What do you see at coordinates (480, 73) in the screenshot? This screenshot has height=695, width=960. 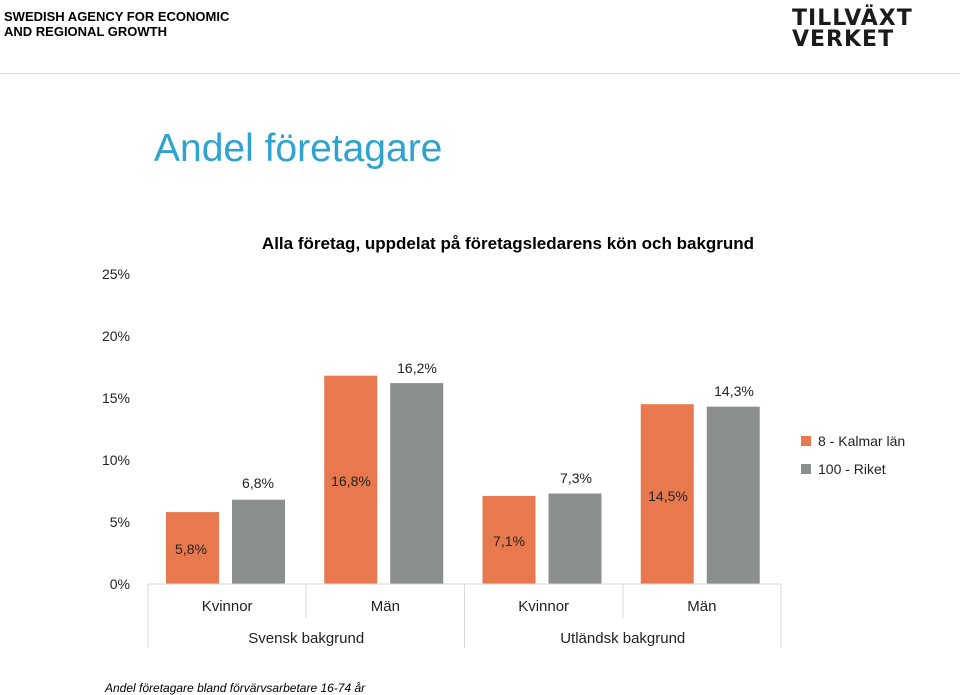 I see `header-divider` at bounding box center [480, 73].